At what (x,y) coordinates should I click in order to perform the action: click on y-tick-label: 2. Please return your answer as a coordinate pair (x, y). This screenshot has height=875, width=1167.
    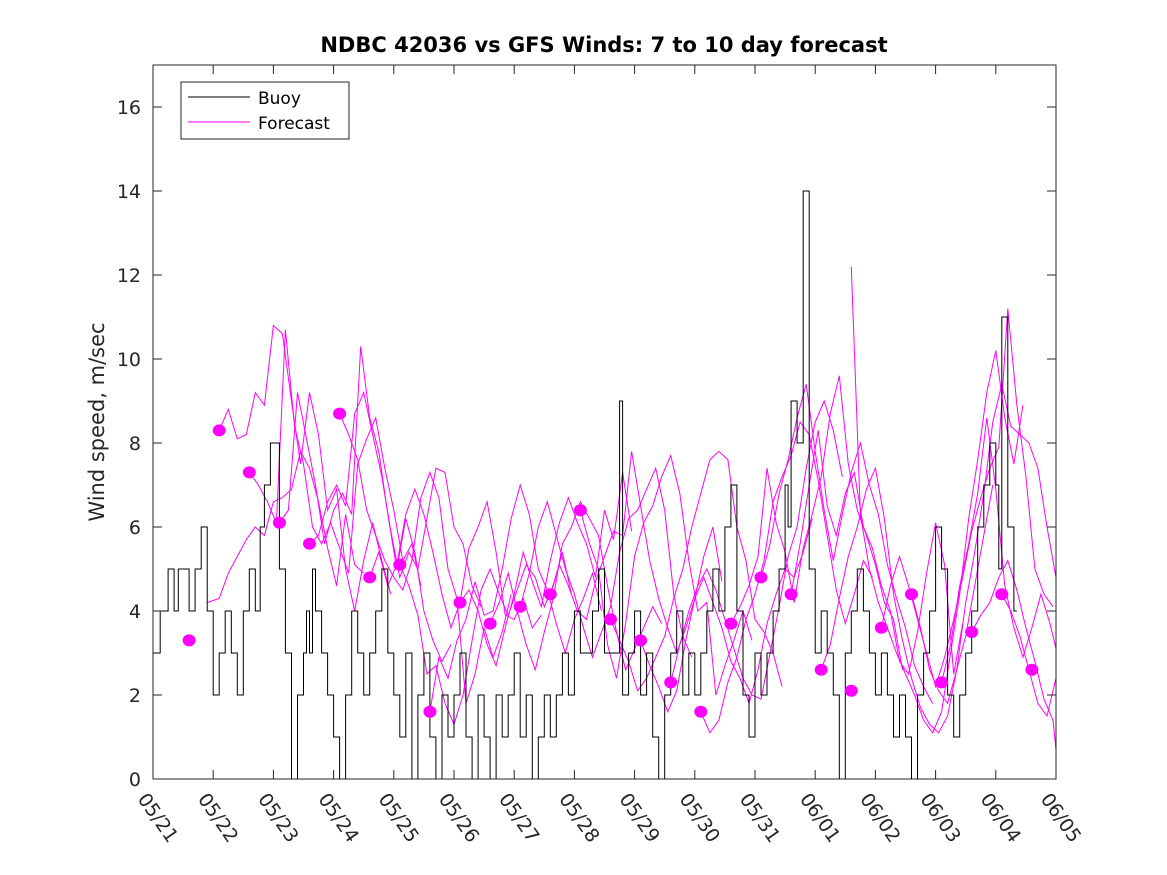
    Looking at the image, I should click on (135, 696).